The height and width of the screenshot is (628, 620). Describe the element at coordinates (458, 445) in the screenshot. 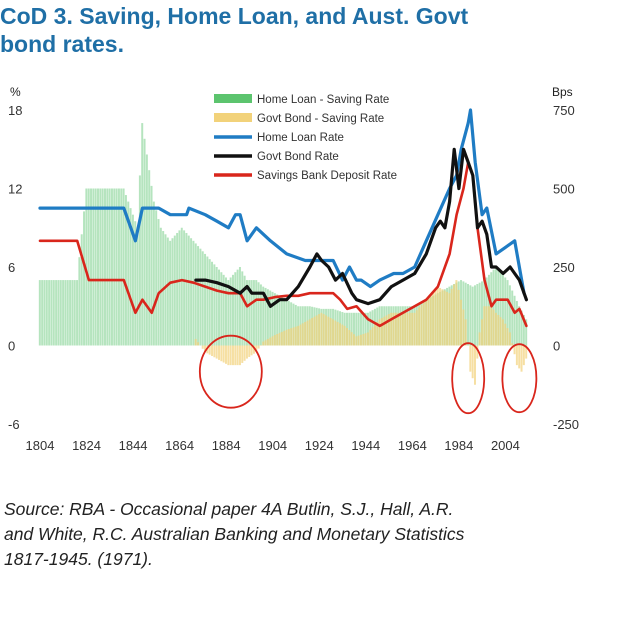

I see `x-tick-label: 1984` at that location.